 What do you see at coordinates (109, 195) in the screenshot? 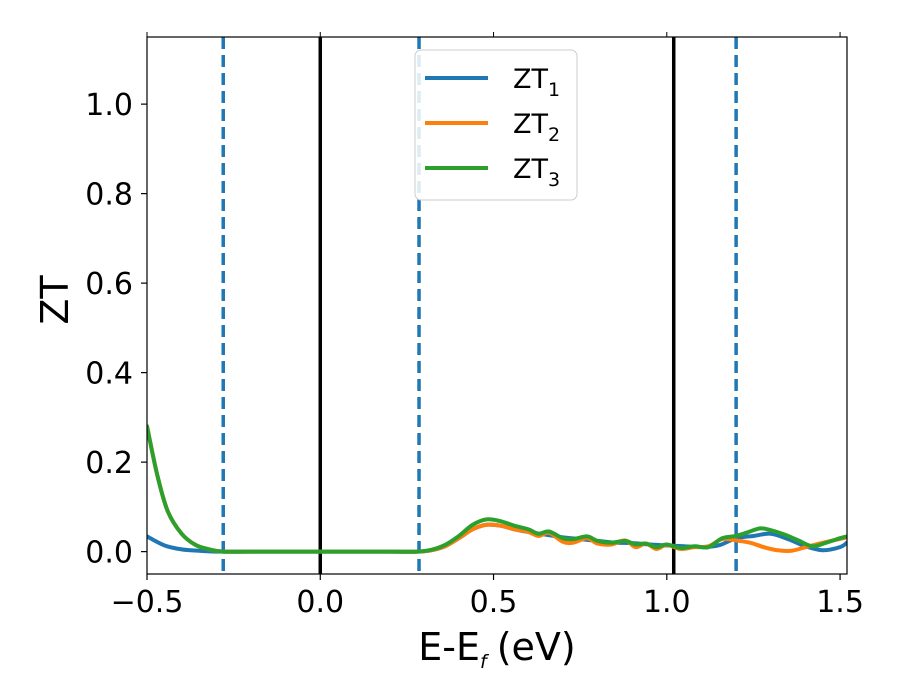
I see `y-tick-label: 0.8` at bounding box center [109, 195].